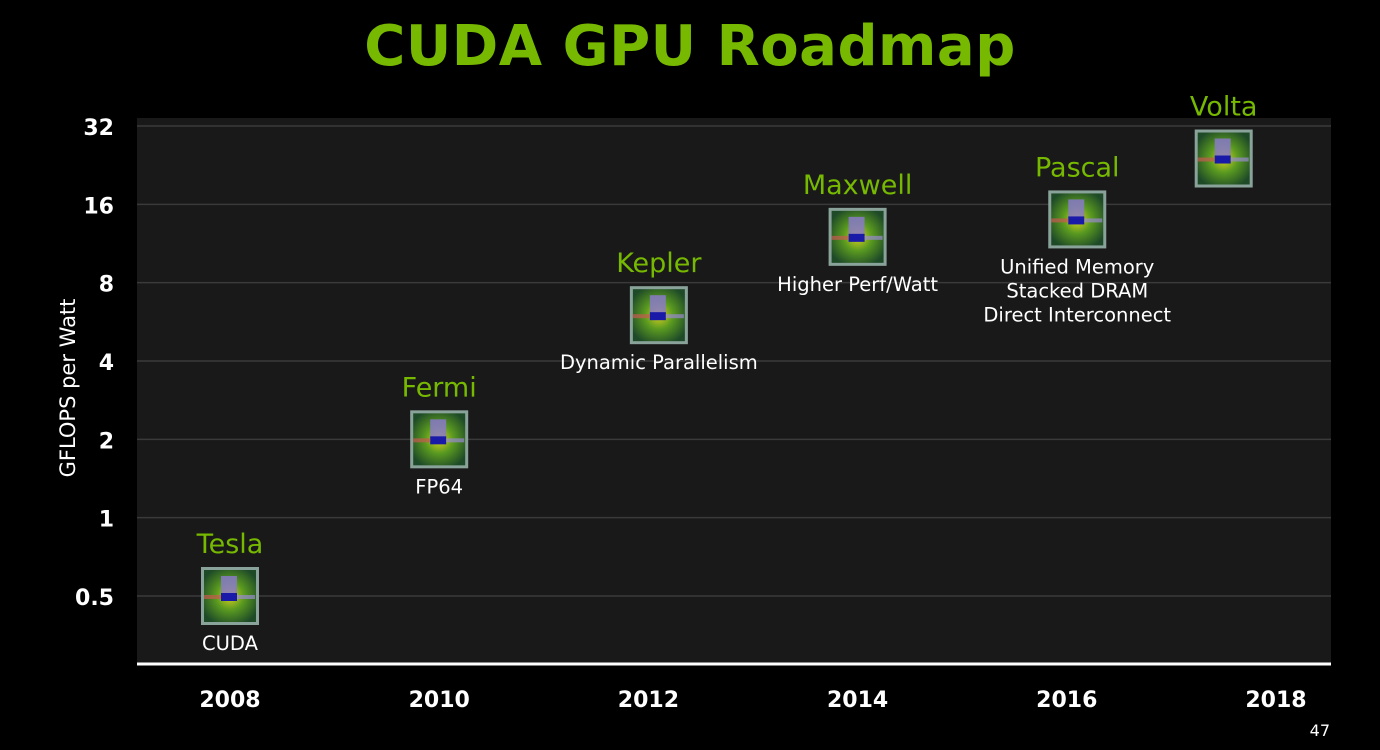  Describe the element at coordinates (68, 388) in the screenshot. I see `y-axis-label: GFLOPS per Watt` at that location.